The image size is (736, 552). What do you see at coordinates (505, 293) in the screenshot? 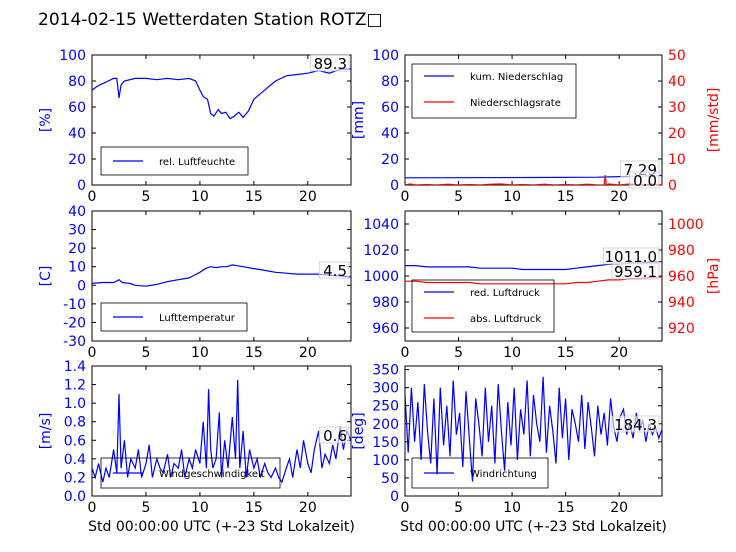
I see `legend-label: red. Luftdruck` at bounding box center [505, 293].